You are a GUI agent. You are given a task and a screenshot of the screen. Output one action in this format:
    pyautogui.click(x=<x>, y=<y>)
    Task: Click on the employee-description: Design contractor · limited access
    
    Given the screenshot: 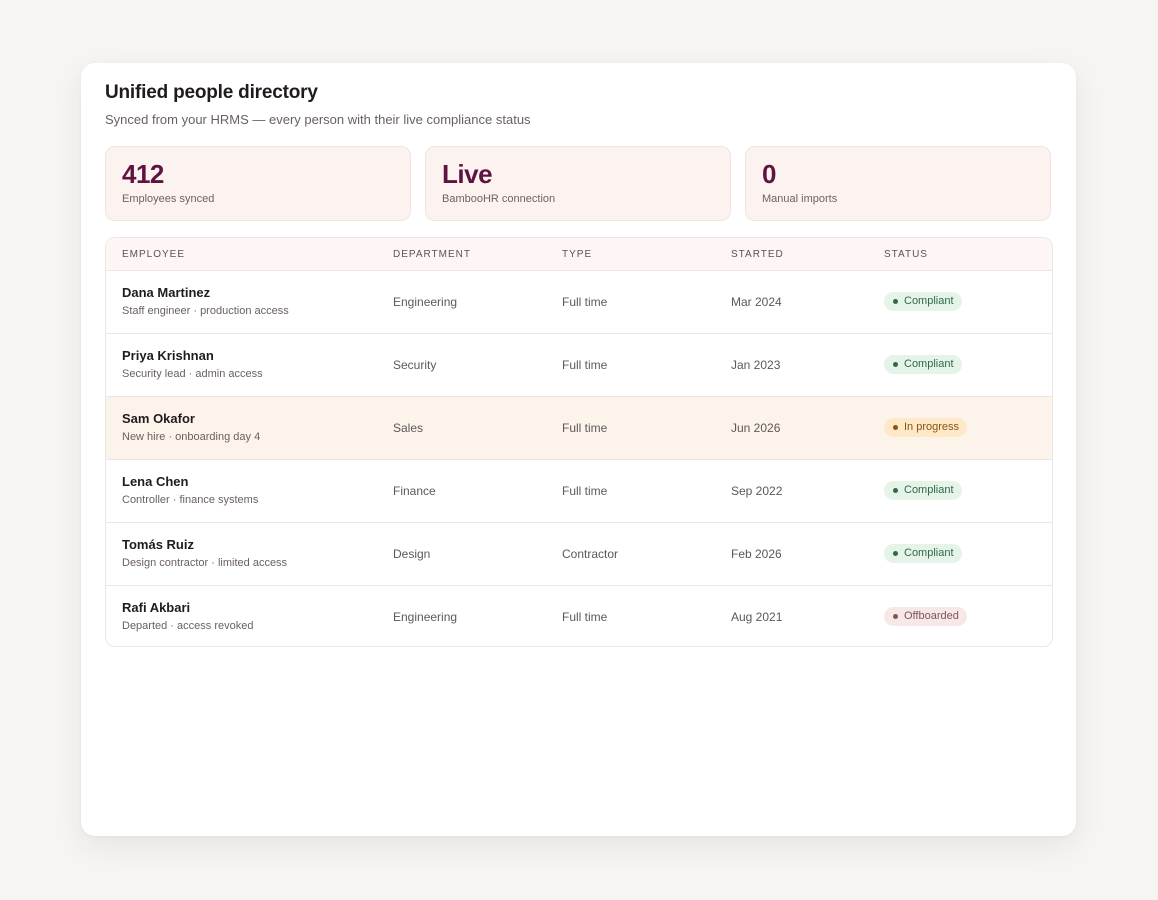 What is the action you would take?
    pyautogui.click(x=205, y=563)
    